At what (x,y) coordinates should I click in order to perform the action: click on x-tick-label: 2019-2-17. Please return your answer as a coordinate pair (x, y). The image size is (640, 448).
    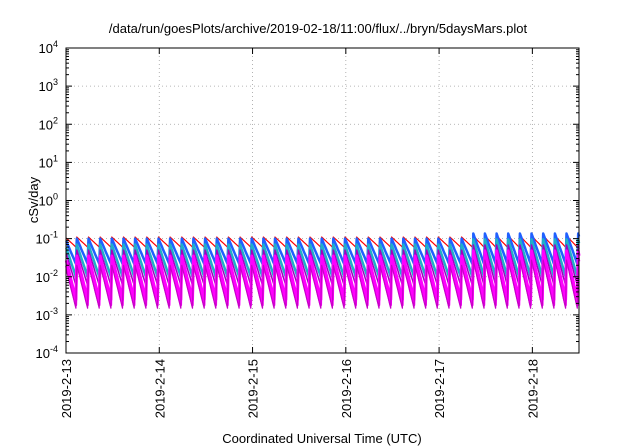
    Looking at the image, I should click on (439, 388).